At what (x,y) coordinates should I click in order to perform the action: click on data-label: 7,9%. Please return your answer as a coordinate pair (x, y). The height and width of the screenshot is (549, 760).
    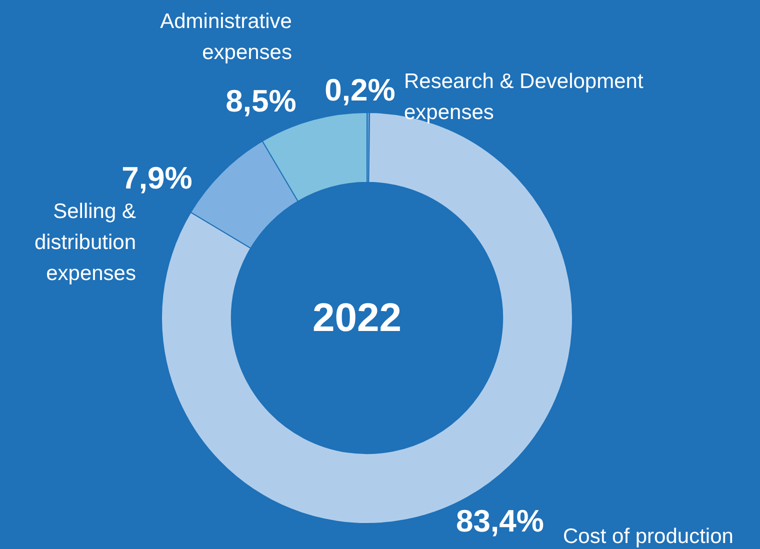
    Looking at the image, I should click on (157, 178).